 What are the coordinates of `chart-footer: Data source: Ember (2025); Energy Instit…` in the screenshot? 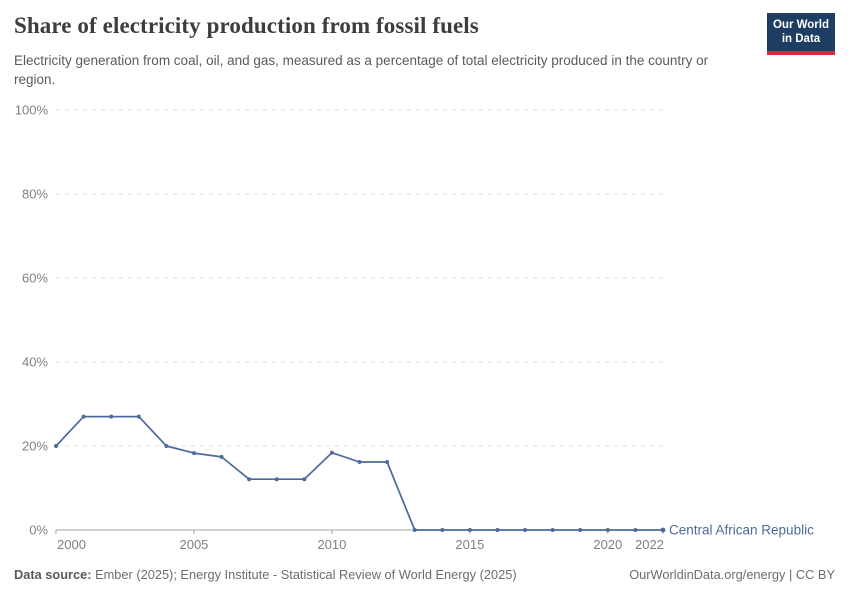 It's located at (424, 574).